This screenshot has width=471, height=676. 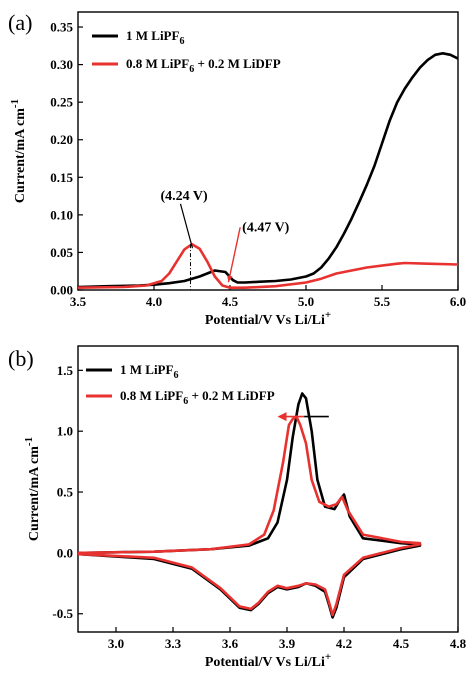 What do you see at coordinates (154, 301) in the screenshot?
I see `x-tick-label: 4.0` at bounding box center [154, 301].